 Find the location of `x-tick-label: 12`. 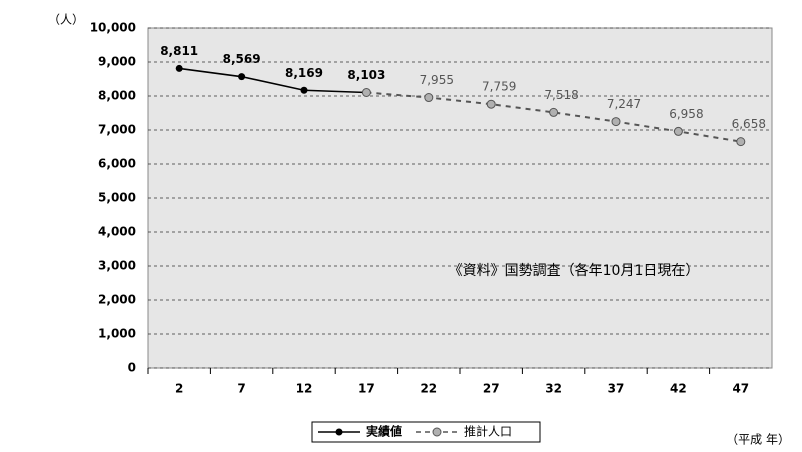

x-tick-label: 12 is located at coordinates (304, 389).